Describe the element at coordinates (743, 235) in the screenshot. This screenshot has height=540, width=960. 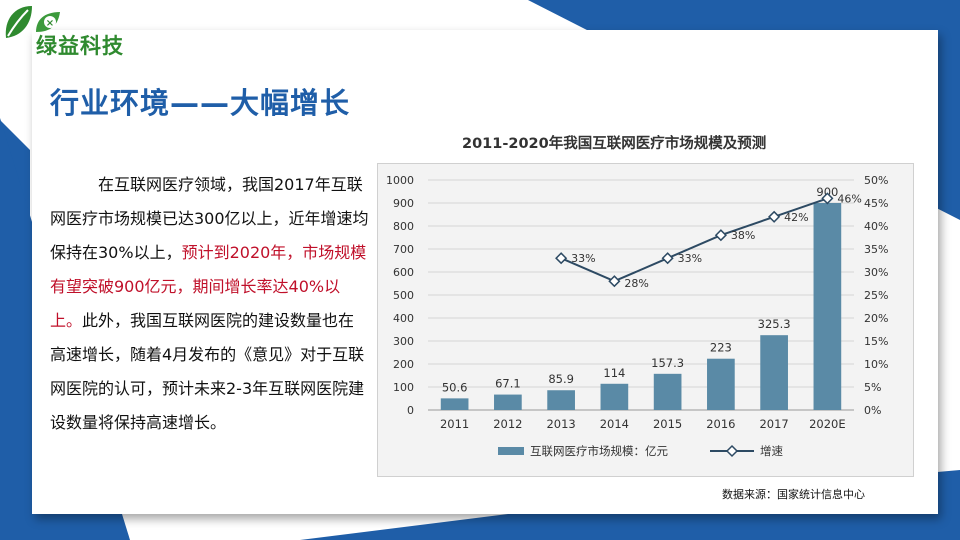
I see `growth-rate-label: 38%` at that location.